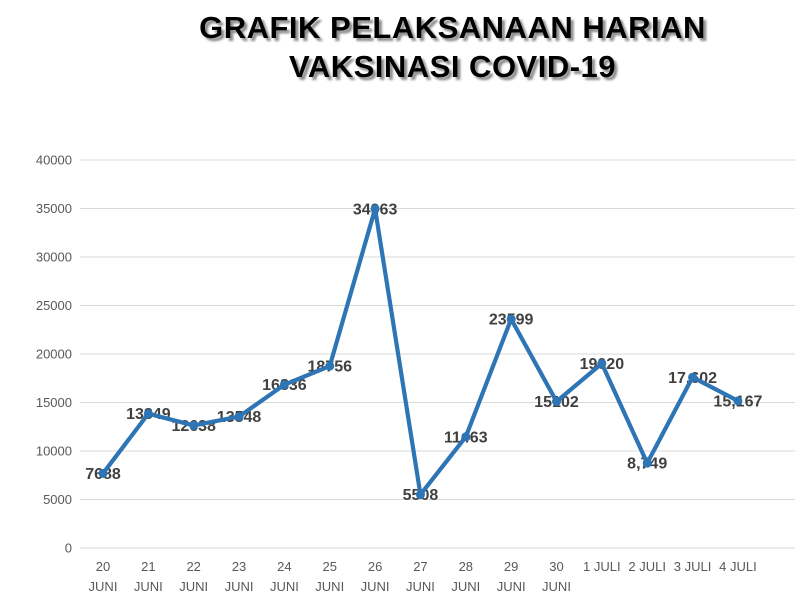 Image resolution: width=809 pixels, height=612 pixels. I want to click on y-axis-tick-label: 20000, so click(54, 354).